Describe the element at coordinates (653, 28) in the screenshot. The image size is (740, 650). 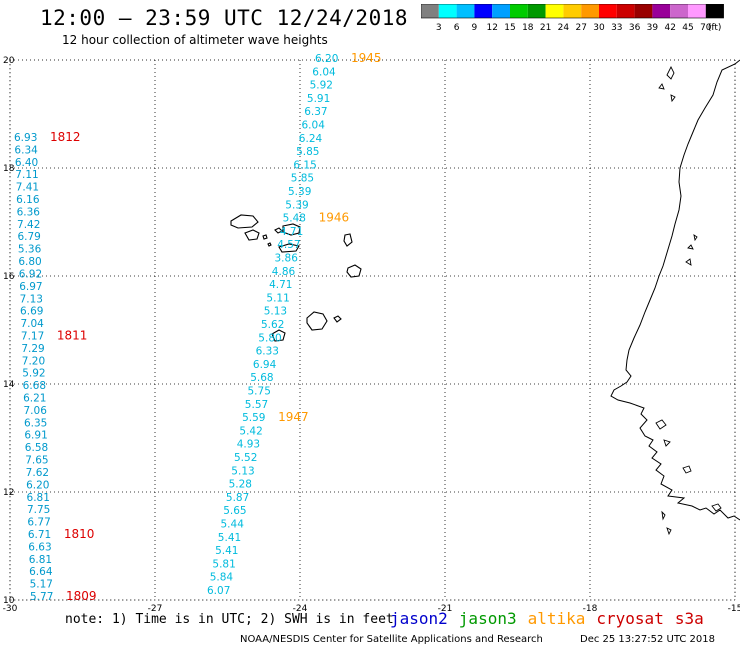
I see `legend-label: 39` at that location.